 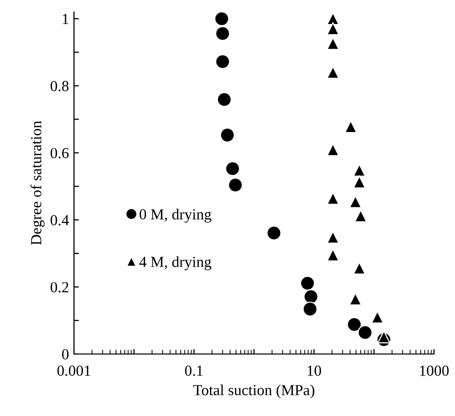 What do you see at coordinates (73, 371) in the screenshot?
I see `x-tick-label: 0.001` at bounding box center [73, 371].